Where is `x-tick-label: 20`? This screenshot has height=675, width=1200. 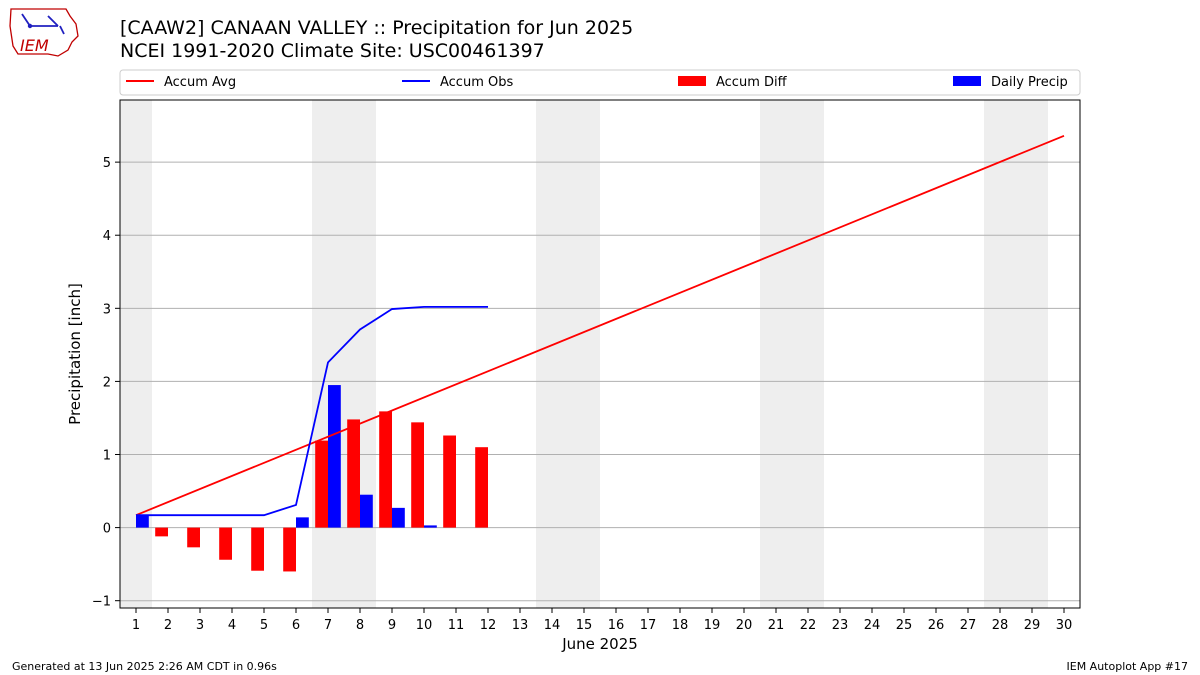
x-tick-label: 20 is located at coordinates (744, 625).